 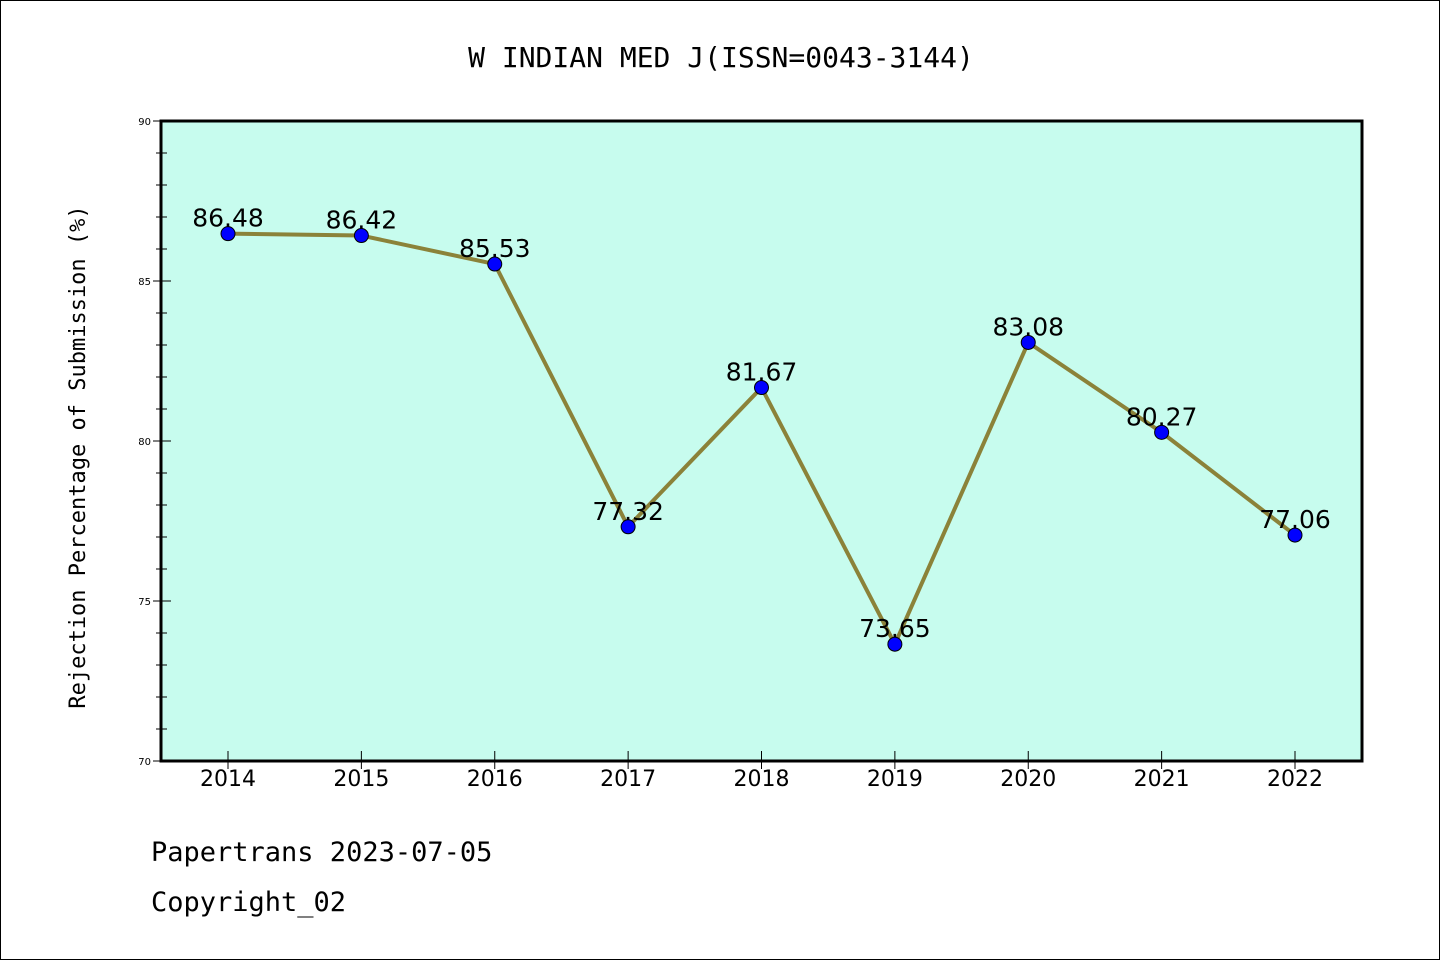 What do you see at coordinates (895, 628) in the screenshot?
I see `data-label: 73.65` at bounding box center [895, 628].